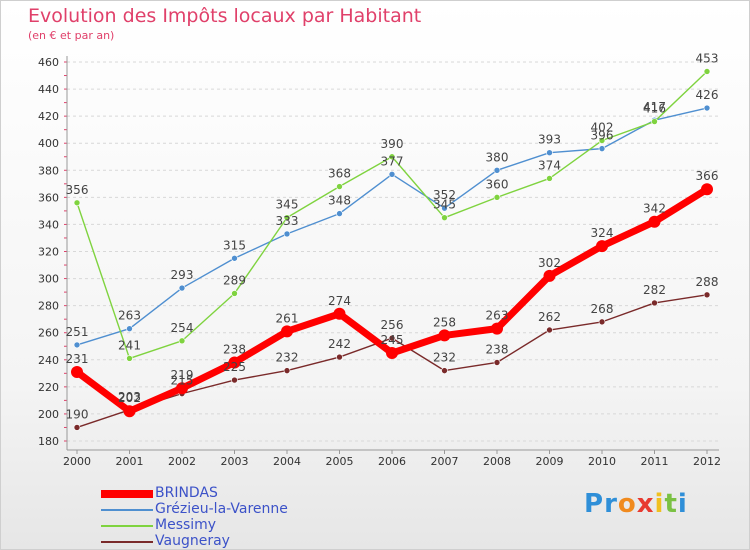  Describe the element at coordinates (129, 345) in the screenshot. I see `data-label: 241` at that location.